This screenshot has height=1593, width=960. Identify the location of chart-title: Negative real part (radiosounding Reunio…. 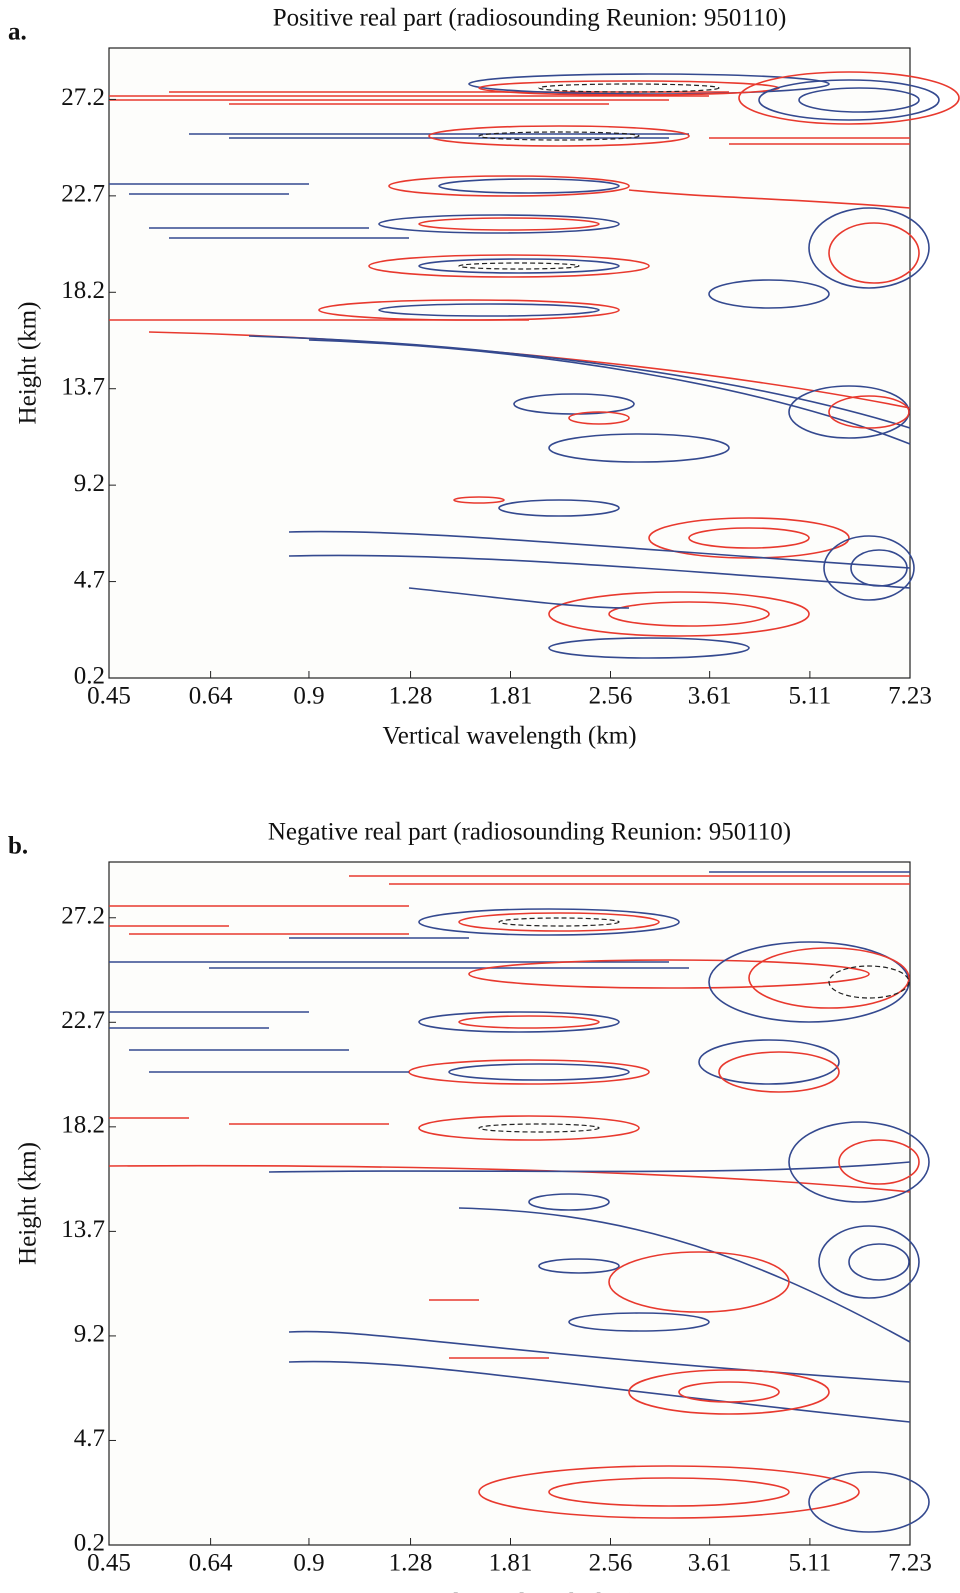
(529, 832).